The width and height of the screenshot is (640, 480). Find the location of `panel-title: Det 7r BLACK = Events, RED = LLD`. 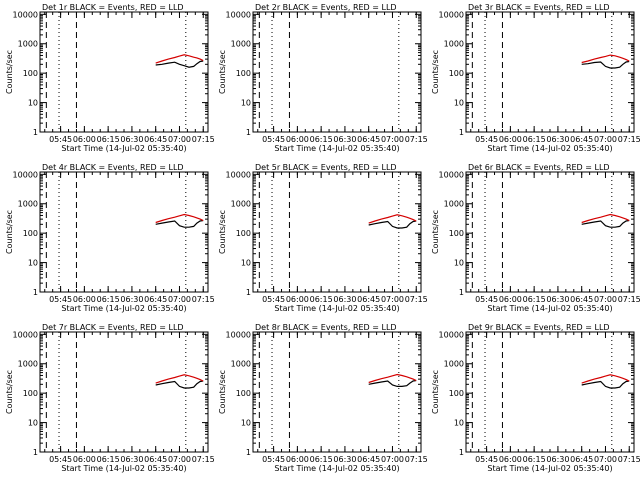

panel-title: Det 7r BLACK = Events, RED = LLD is located at coordinates (113, 327).